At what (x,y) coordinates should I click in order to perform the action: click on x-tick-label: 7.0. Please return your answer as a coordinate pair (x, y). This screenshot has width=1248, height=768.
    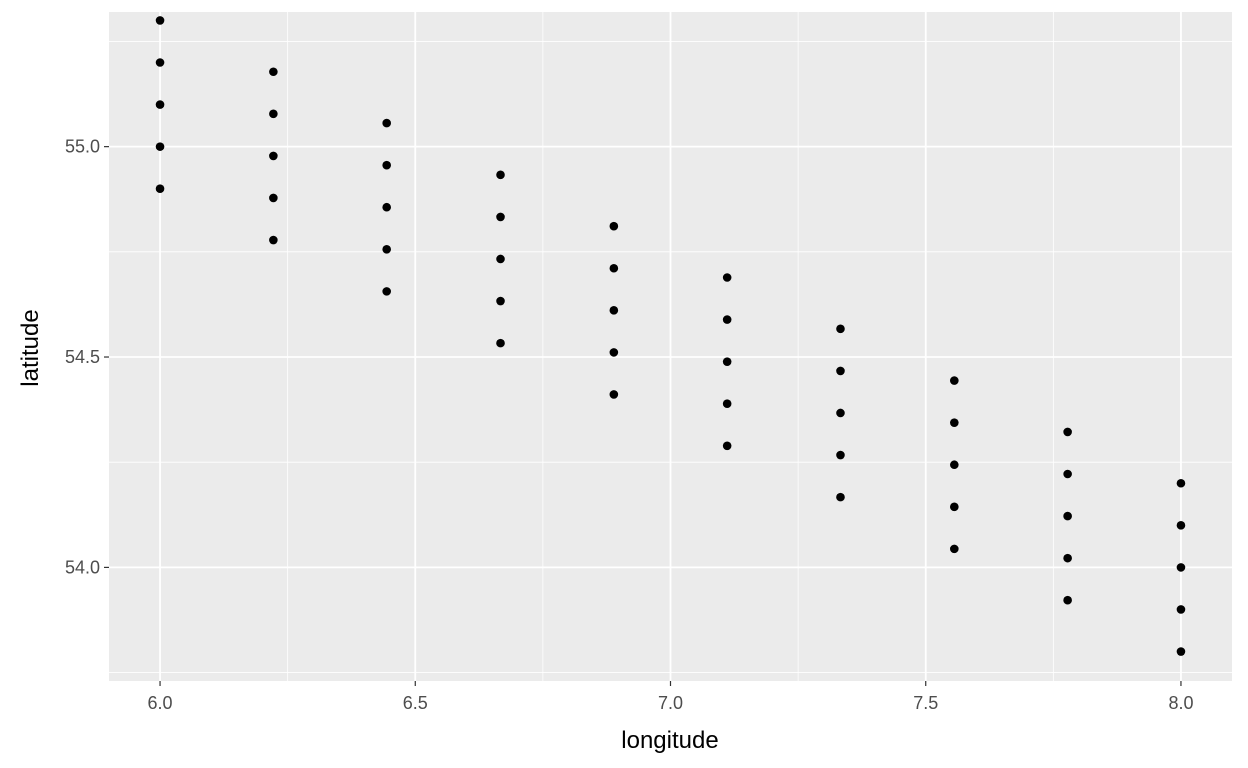
    Looking at the image, I should click on (670, 703).